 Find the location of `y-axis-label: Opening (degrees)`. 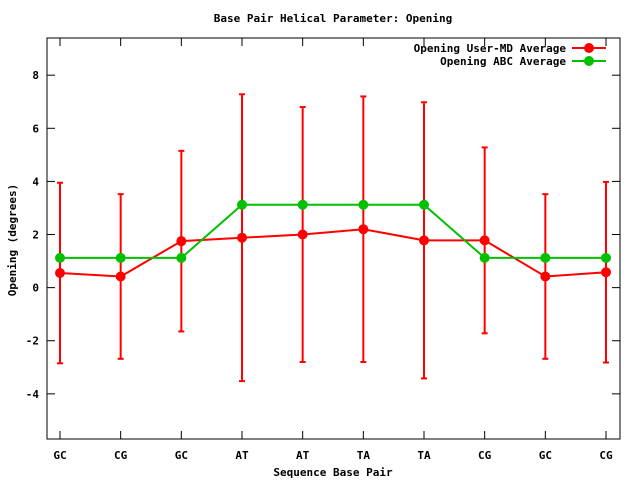

y-axis-label: Opening (degrees) is located at coordinates (12, 240).